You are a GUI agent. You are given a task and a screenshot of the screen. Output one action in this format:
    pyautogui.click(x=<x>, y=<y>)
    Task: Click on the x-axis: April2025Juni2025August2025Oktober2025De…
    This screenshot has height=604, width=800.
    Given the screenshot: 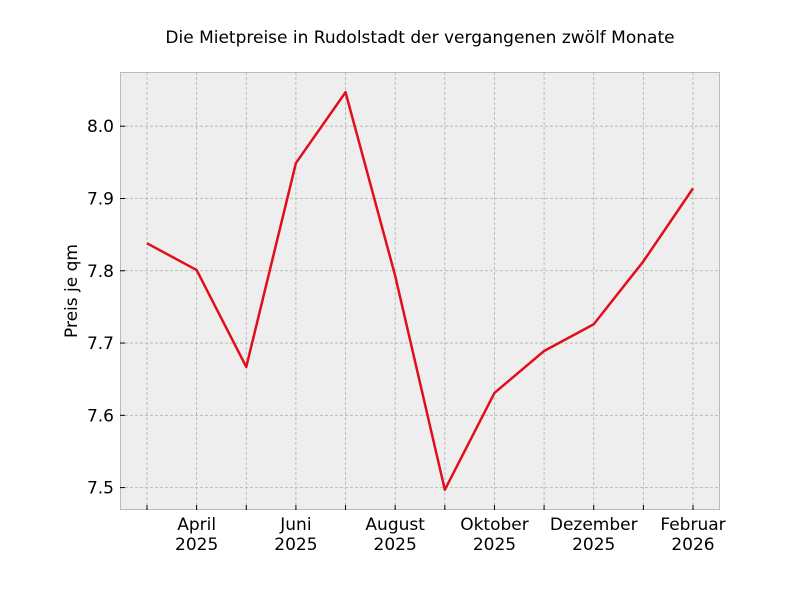 What is the action you would take?
    pyautogui.click(x=436, y=530)
    